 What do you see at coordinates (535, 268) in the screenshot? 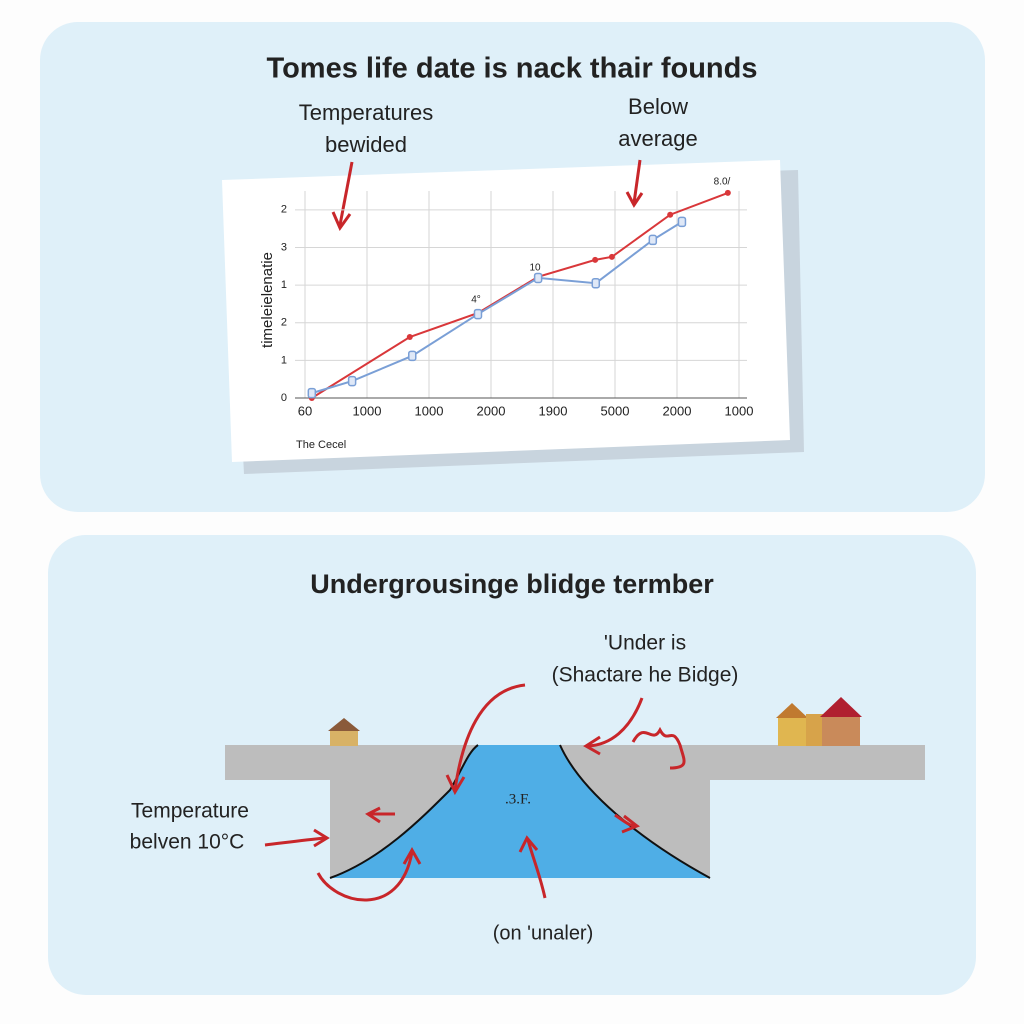
I see `point-label: 10` at bounding box center [535, 268].